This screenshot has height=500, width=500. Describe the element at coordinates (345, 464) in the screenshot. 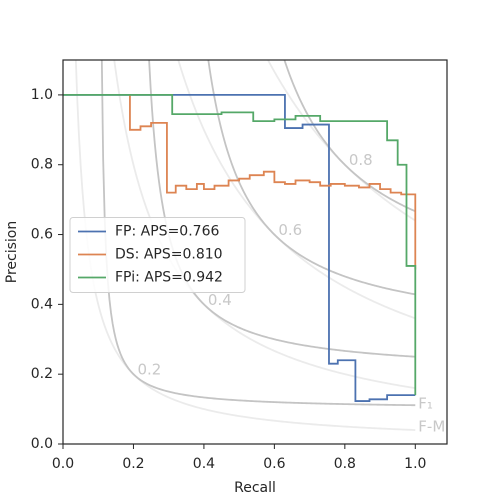

I see `x-tick-label: 0.8` at that location.